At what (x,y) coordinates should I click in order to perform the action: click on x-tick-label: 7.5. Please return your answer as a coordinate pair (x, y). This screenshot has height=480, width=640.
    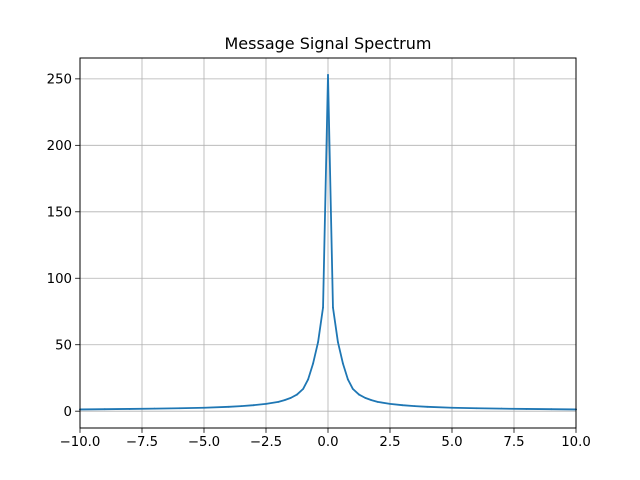
    Looking at the image, I should click on (513, 442).